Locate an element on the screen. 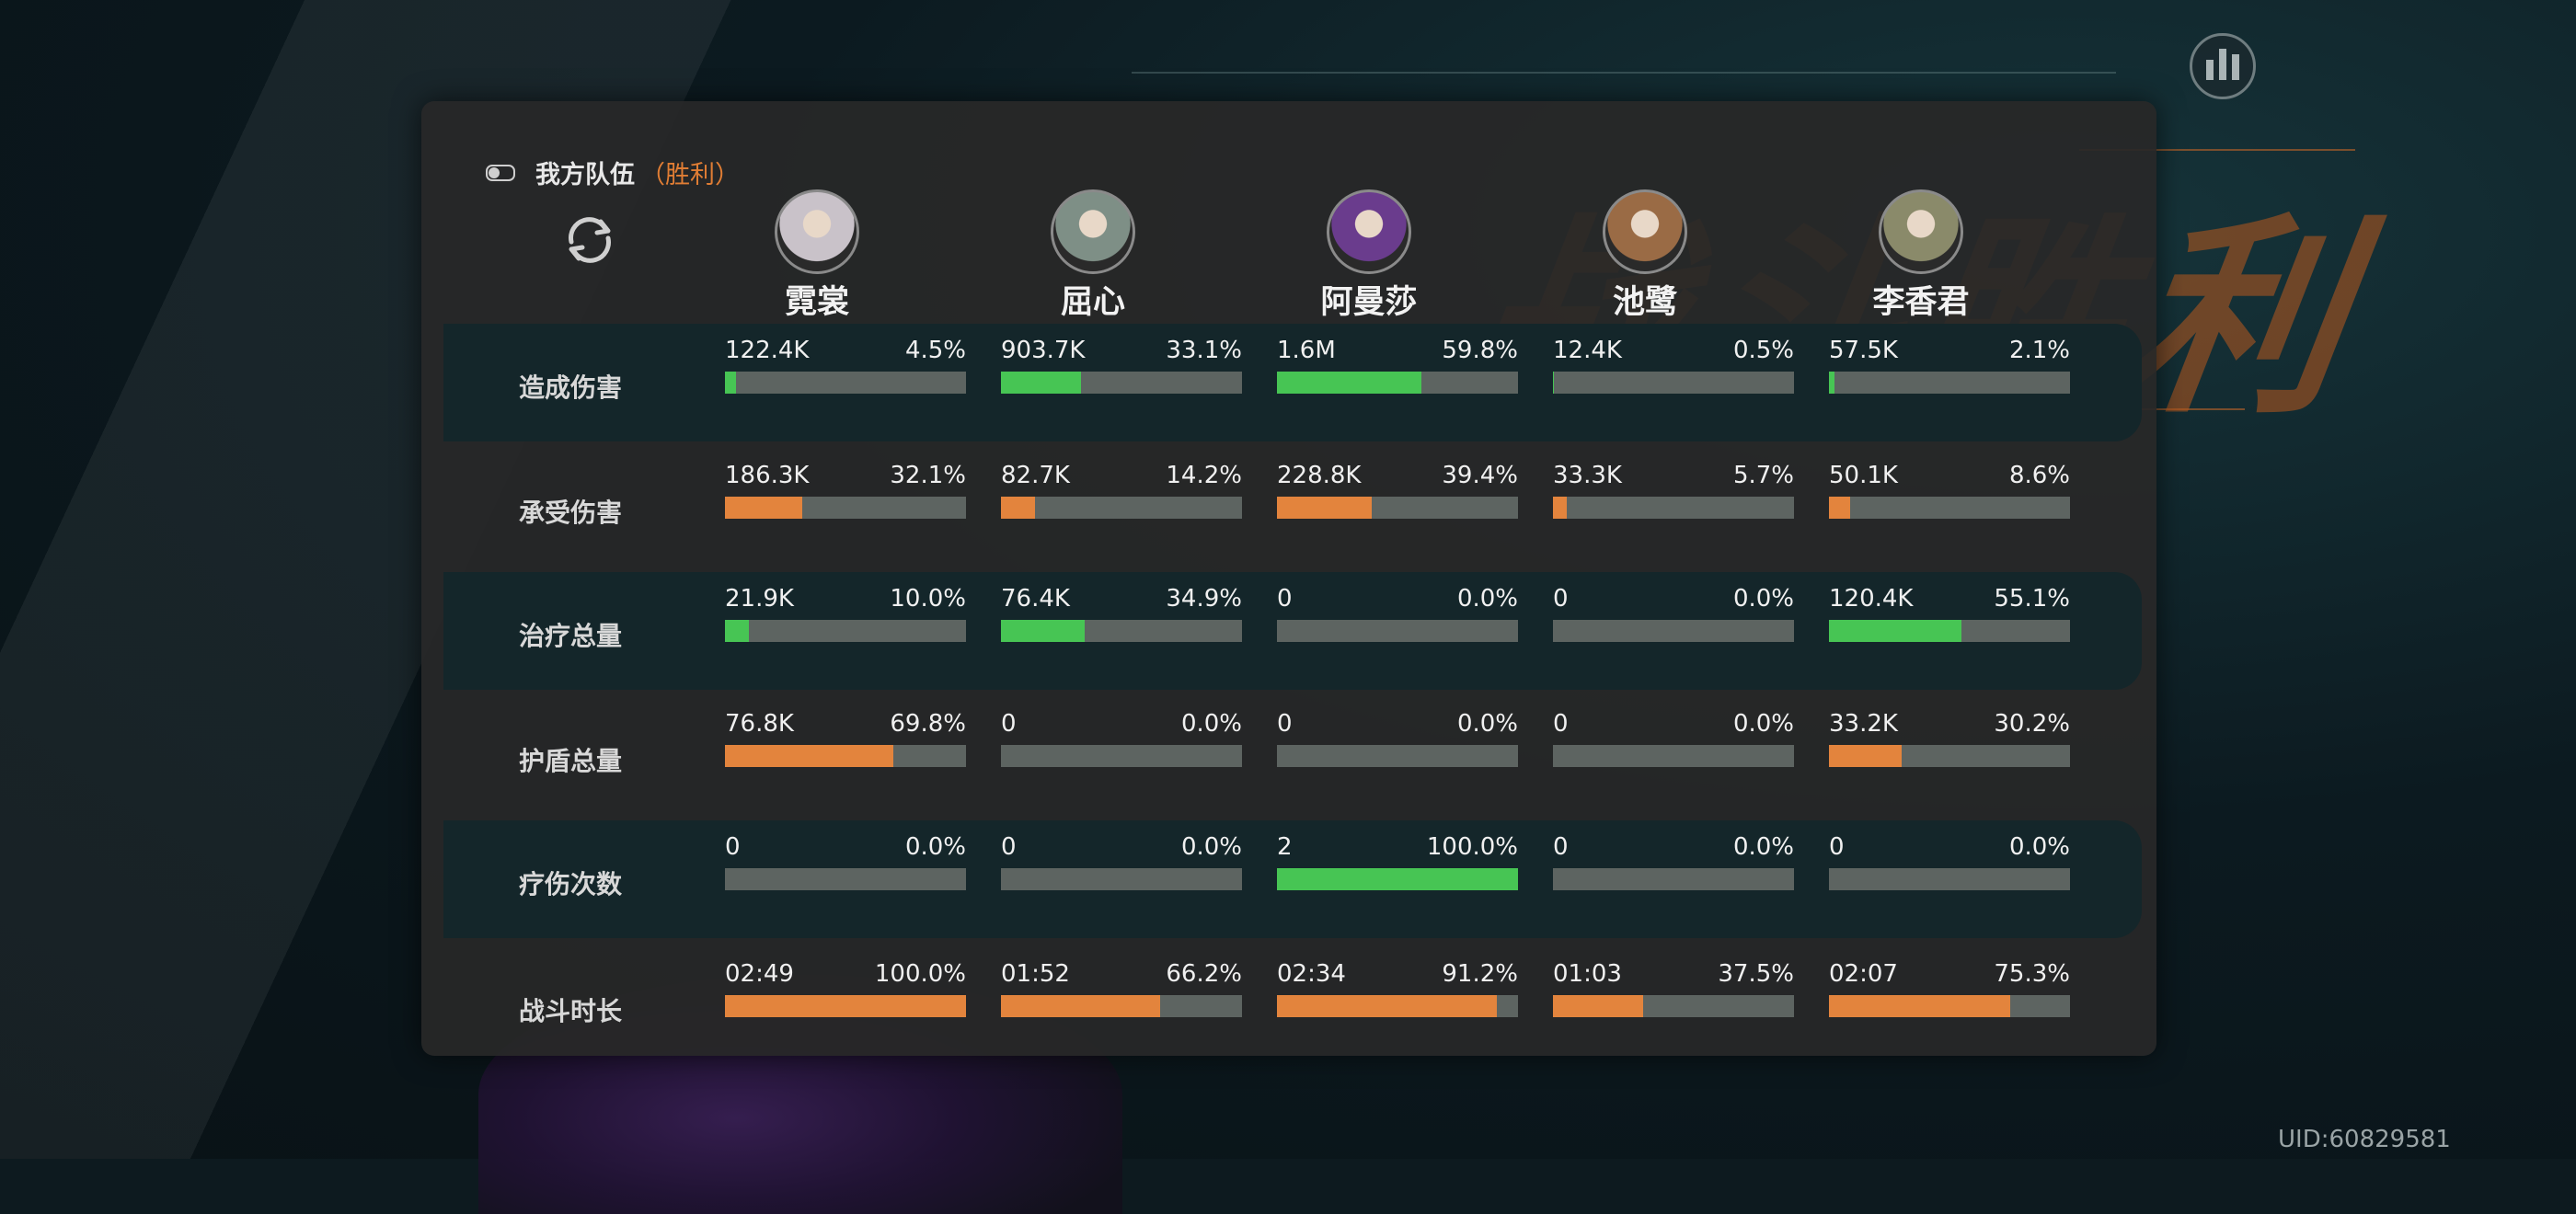  hero-column-header: 屈心 is located at coordinates (1093, 256).